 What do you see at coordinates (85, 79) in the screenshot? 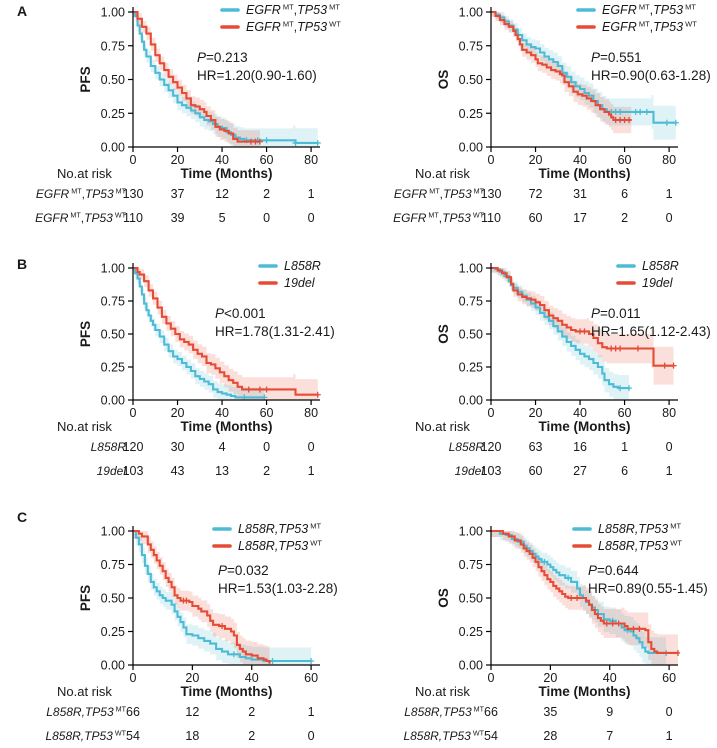
I see `y-axis-title: PFS` at bounding box center [85, 79].